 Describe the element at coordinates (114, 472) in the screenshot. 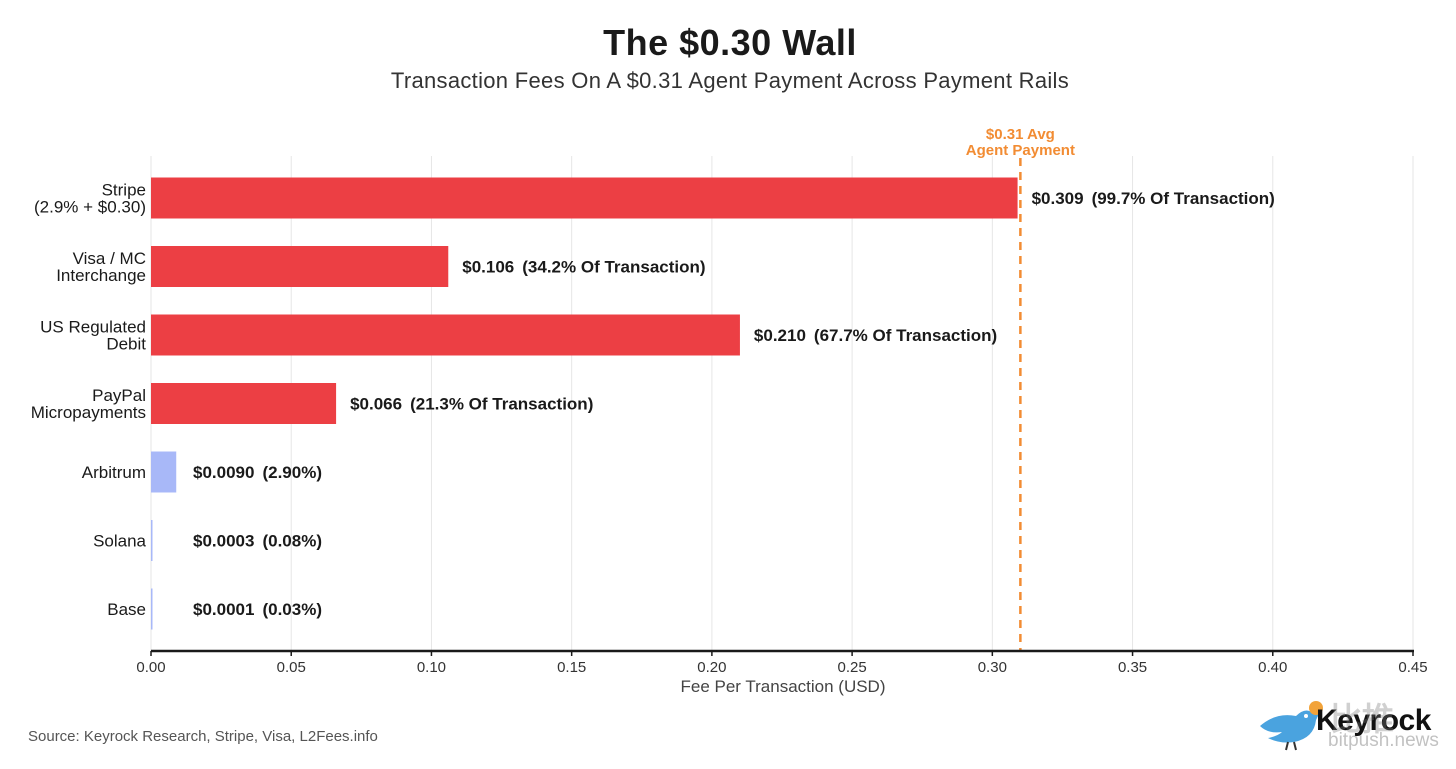

I see `category-label: Arbitrum` at that location.